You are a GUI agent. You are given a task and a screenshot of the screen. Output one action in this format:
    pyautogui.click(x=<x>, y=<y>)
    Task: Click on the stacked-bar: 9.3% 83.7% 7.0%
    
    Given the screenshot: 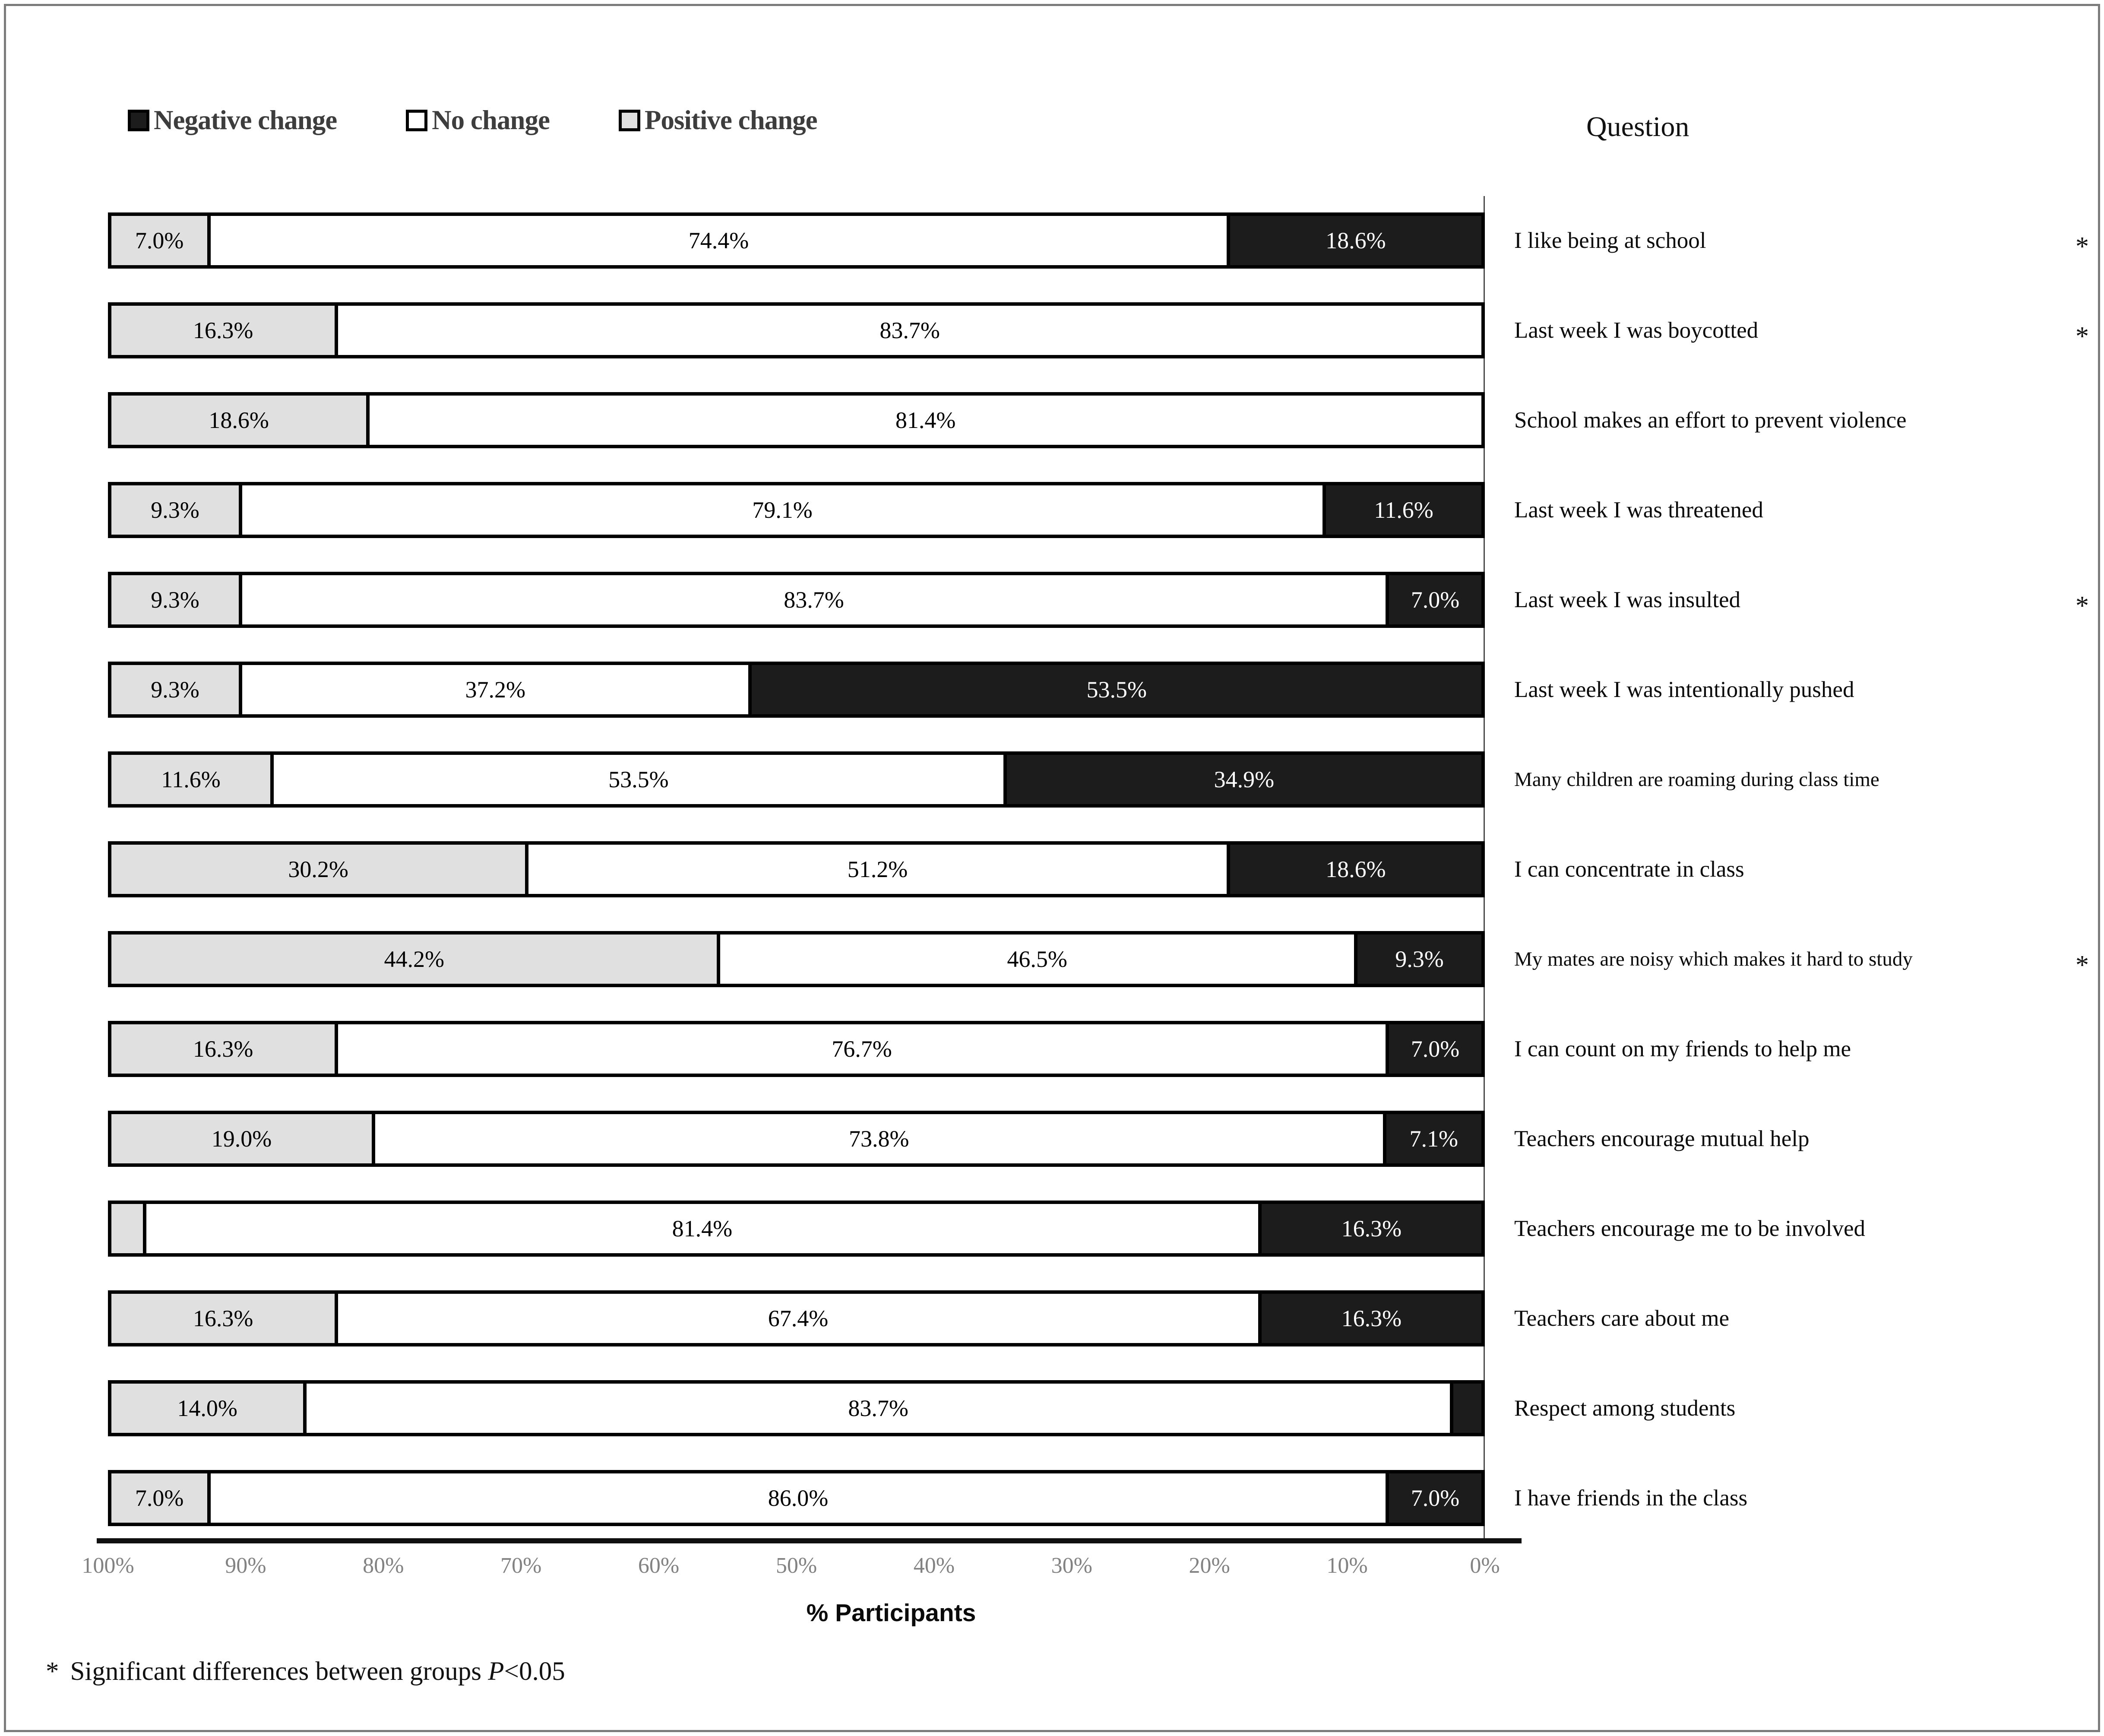 What is the action you would take?
    pyautogui.click(x=797, y=600)
    